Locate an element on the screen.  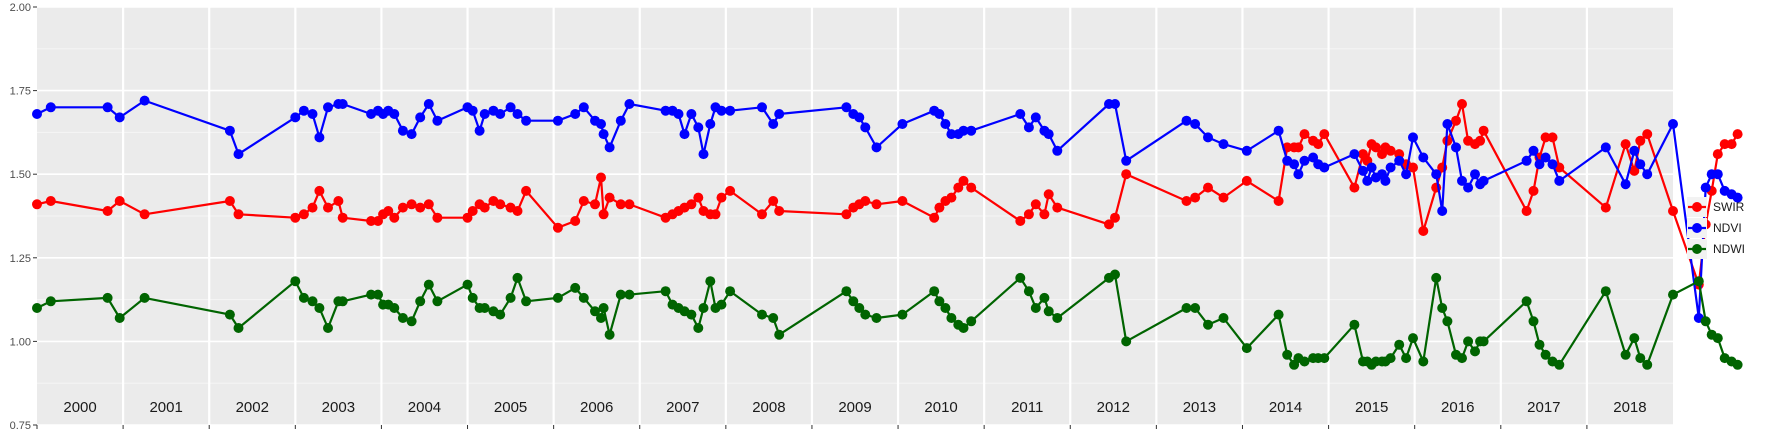
year-label: 2007 is located at coordinates (682, 407).